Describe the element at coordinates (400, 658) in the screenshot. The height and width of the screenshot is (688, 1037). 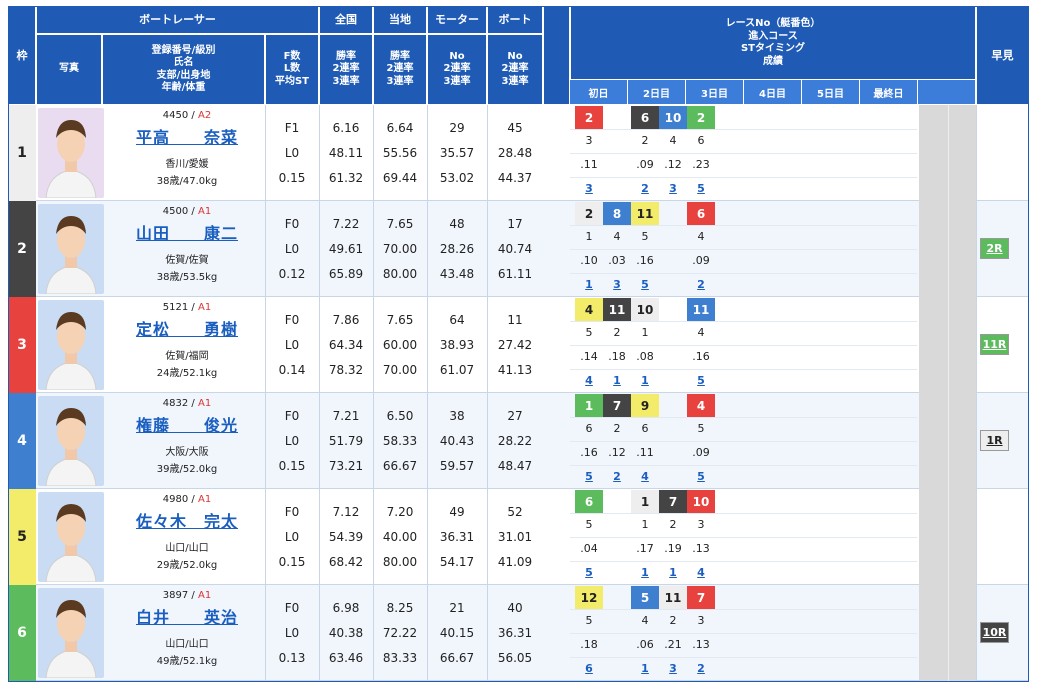
I see `local-3rate: 83.33` at that location.